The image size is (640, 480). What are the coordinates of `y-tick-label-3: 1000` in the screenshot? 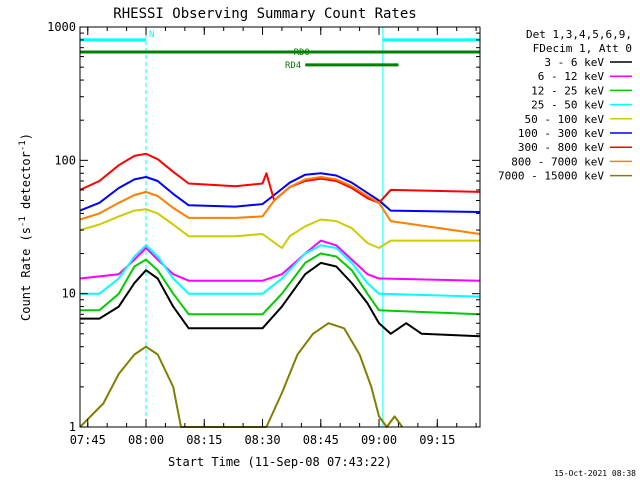 It's located at (61, 27).